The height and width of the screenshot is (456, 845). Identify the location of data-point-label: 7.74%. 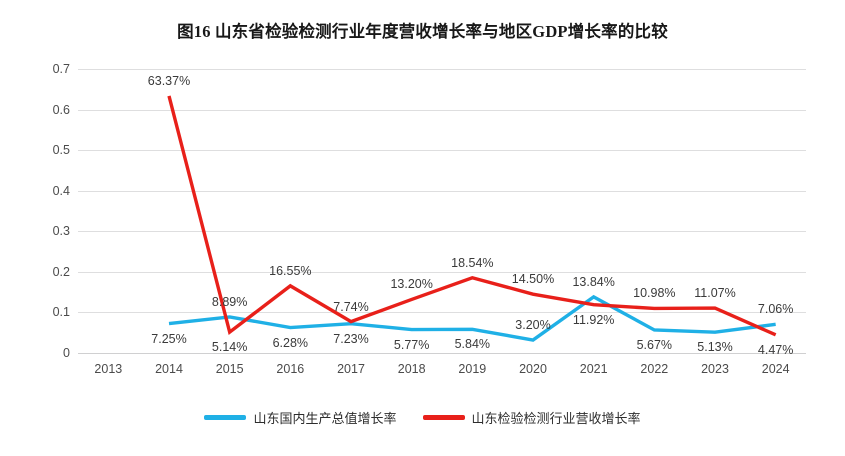
(351, 306).